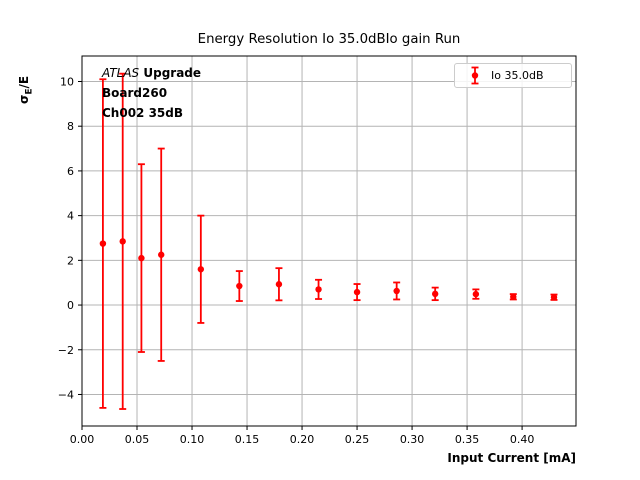 Image resolution: width=640 pixels, height=480 pixels. I want to click on y-tick-label: −2, so click(66, 350).